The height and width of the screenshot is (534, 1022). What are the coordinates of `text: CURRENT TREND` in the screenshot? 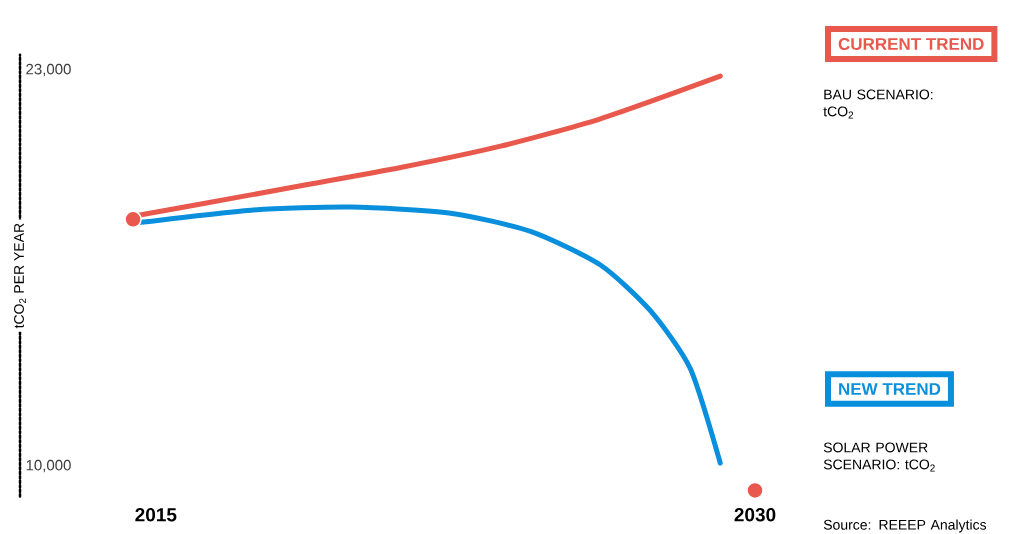 It's located at (911, 44).